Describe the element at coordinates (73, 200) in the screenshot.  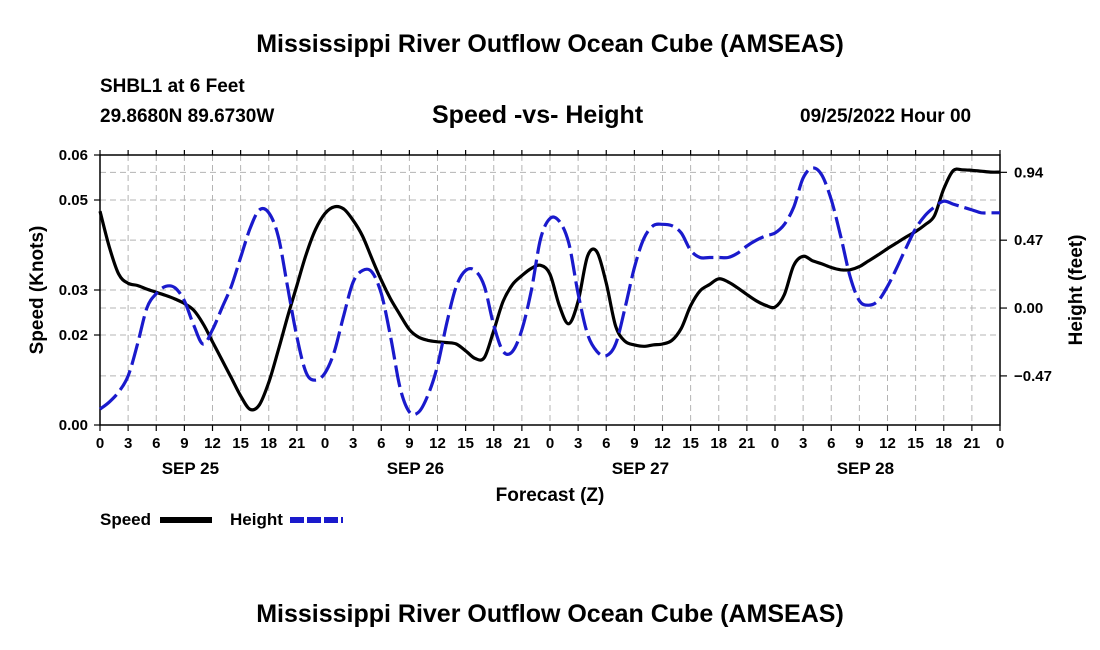
I see `y-tick-label: 0.05` at that location.